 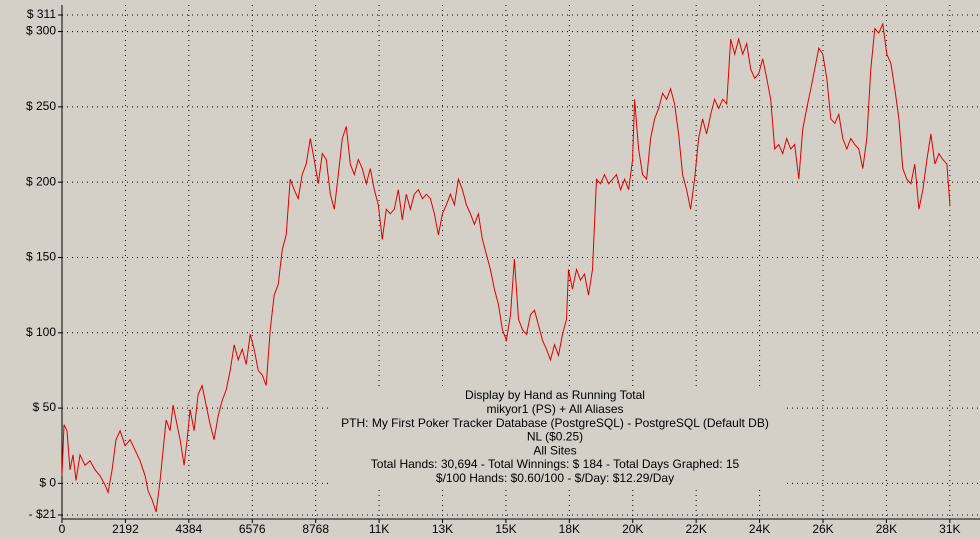 I want to click on x-tick-label: 20K, so click(x=632, y=529).